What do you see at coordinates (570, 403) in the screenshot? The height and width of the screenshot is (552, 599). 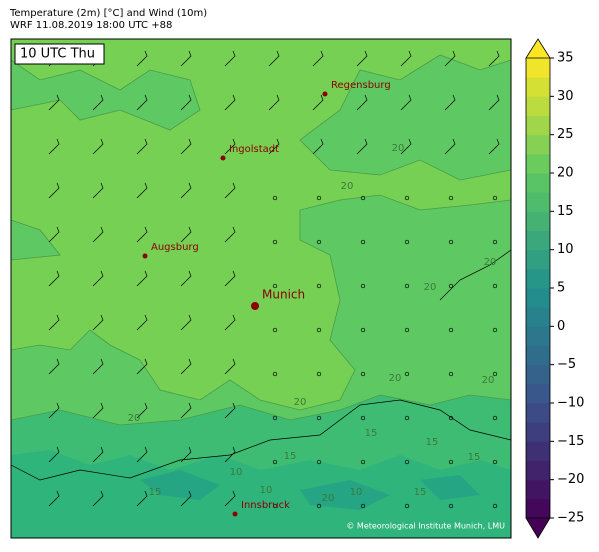 I see `colorbar-tick-label: −10` at bounding box center [570, 403].